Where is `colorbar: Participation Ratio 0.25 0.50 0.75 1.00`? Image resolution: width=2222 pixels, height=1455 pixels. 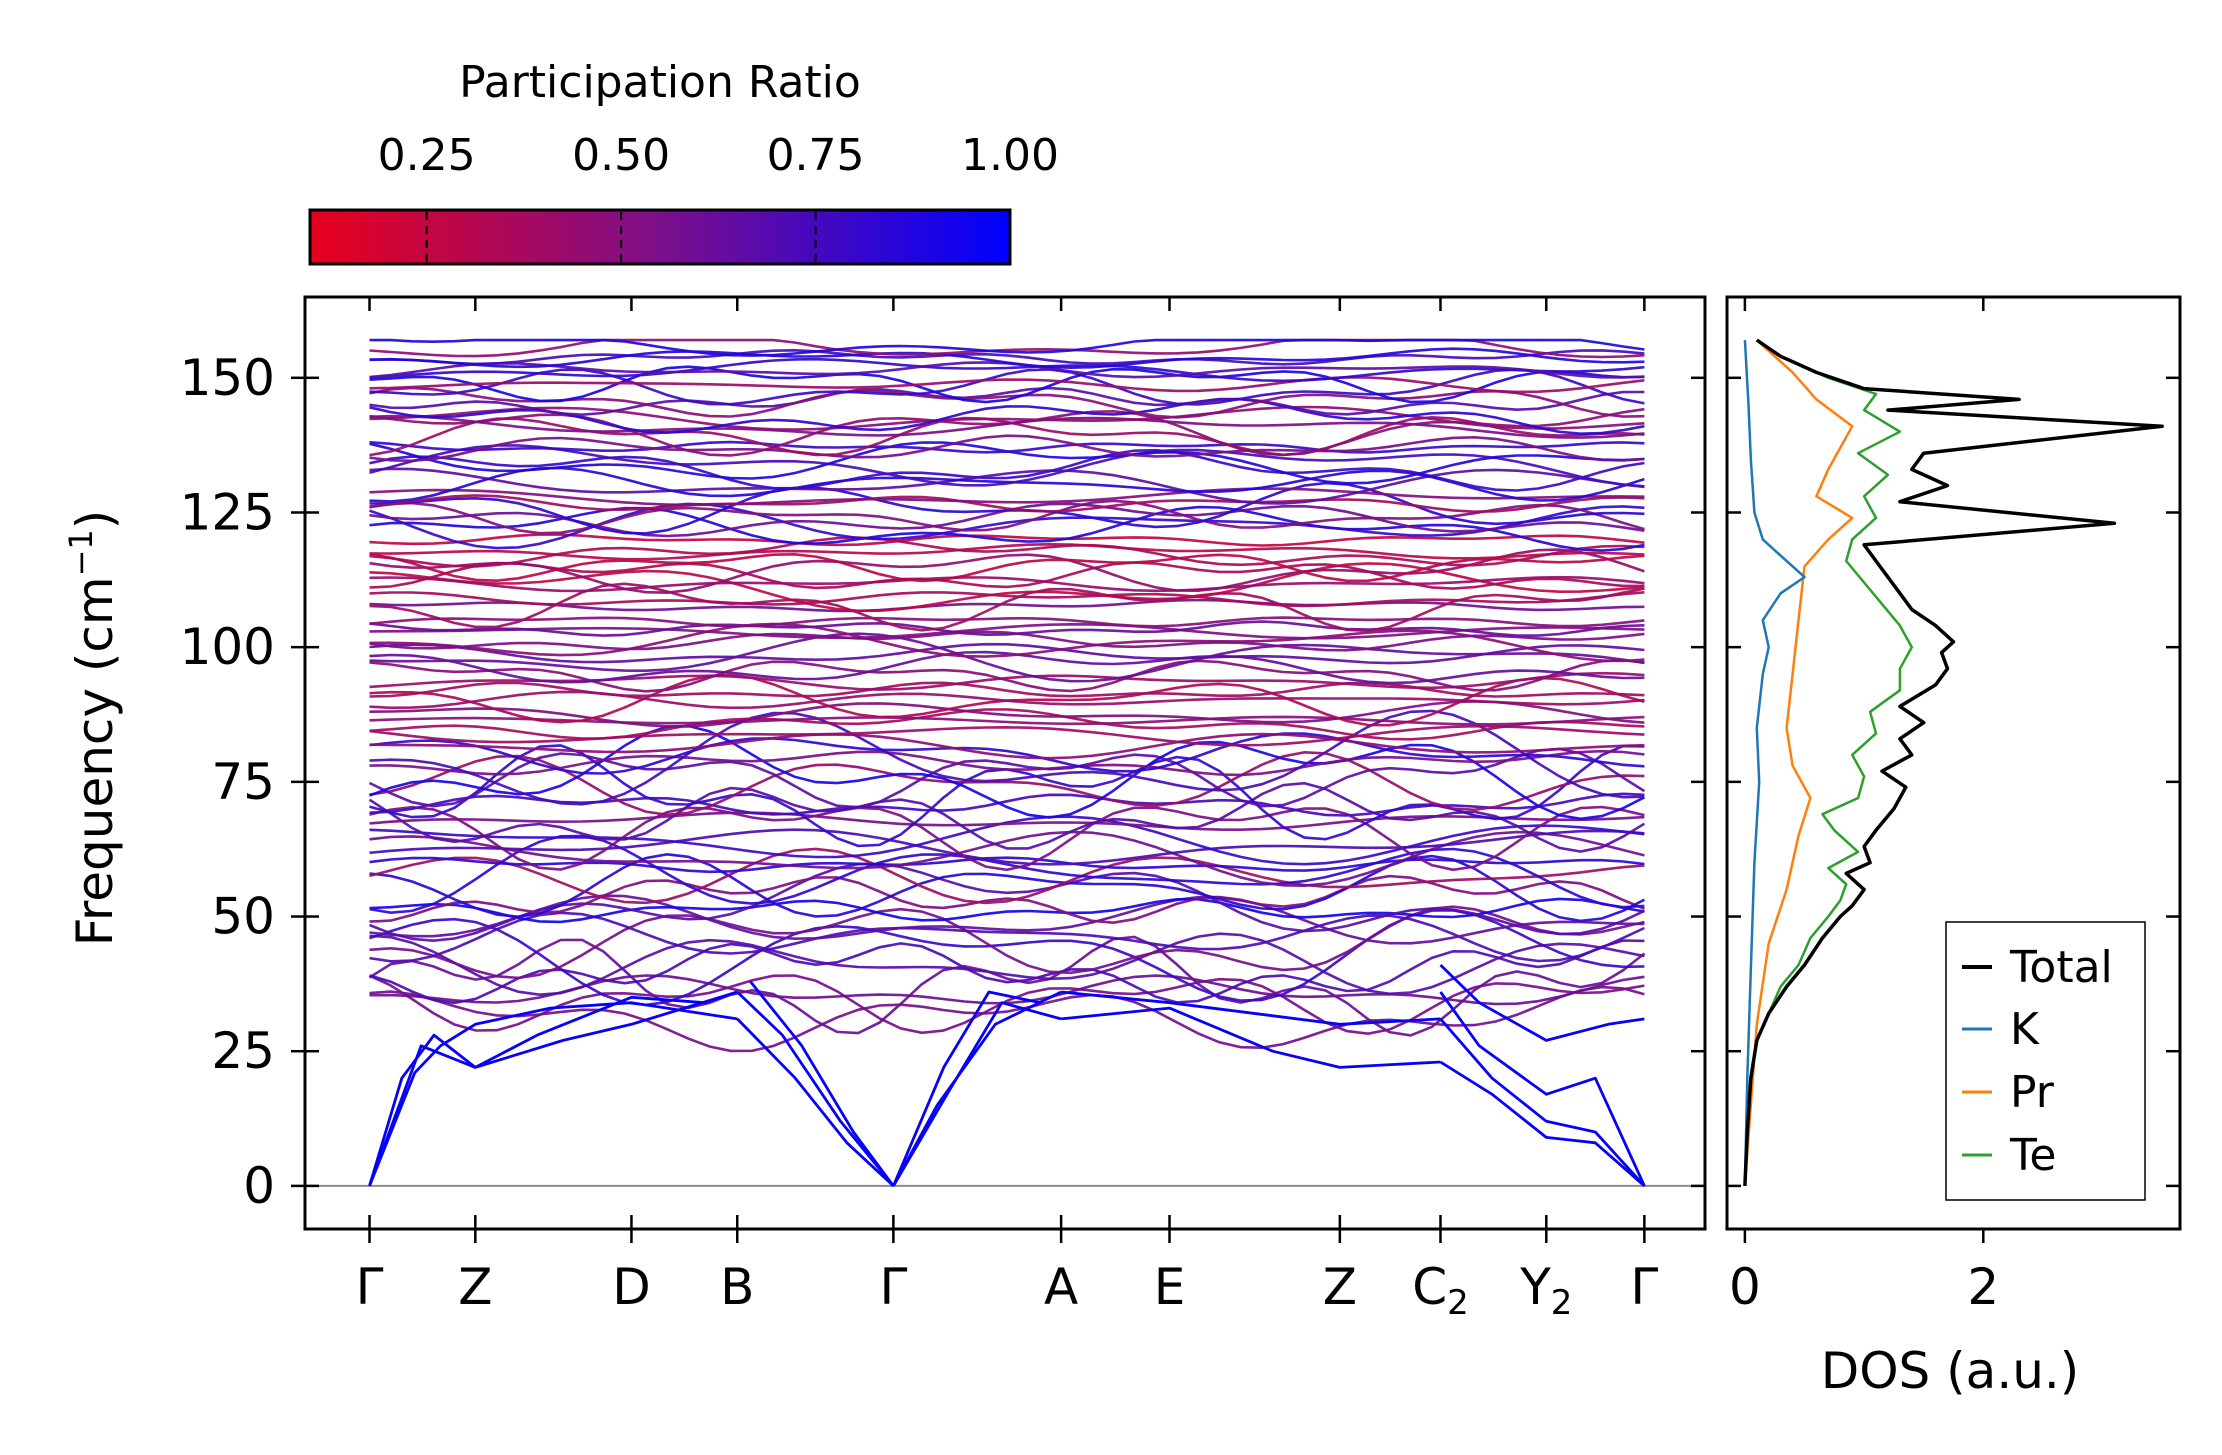 colorbar: Participation Ratio 0.25 0.50 0.75 1.00 is located at coordinates (683, 161).